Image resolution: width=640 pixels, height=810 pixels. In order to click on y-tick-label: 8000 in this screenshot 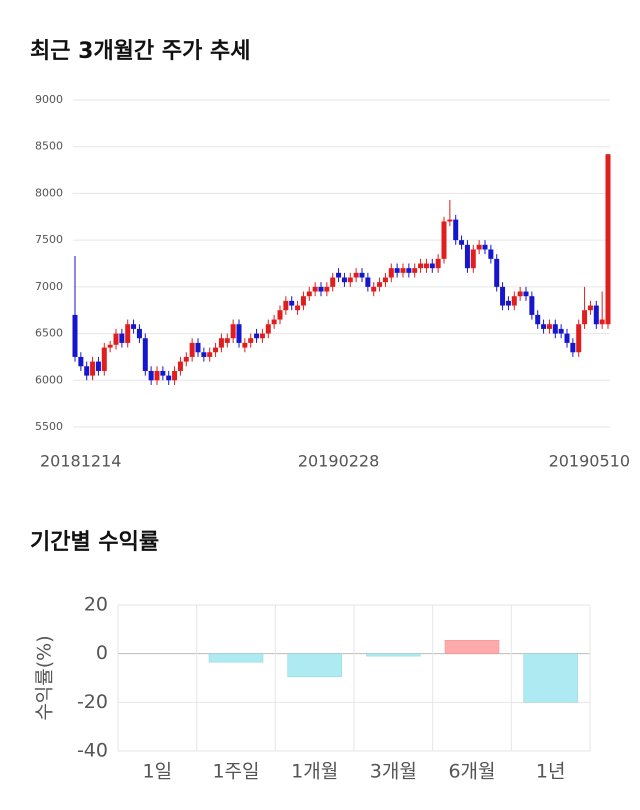, I will do `click(49, 192)`.